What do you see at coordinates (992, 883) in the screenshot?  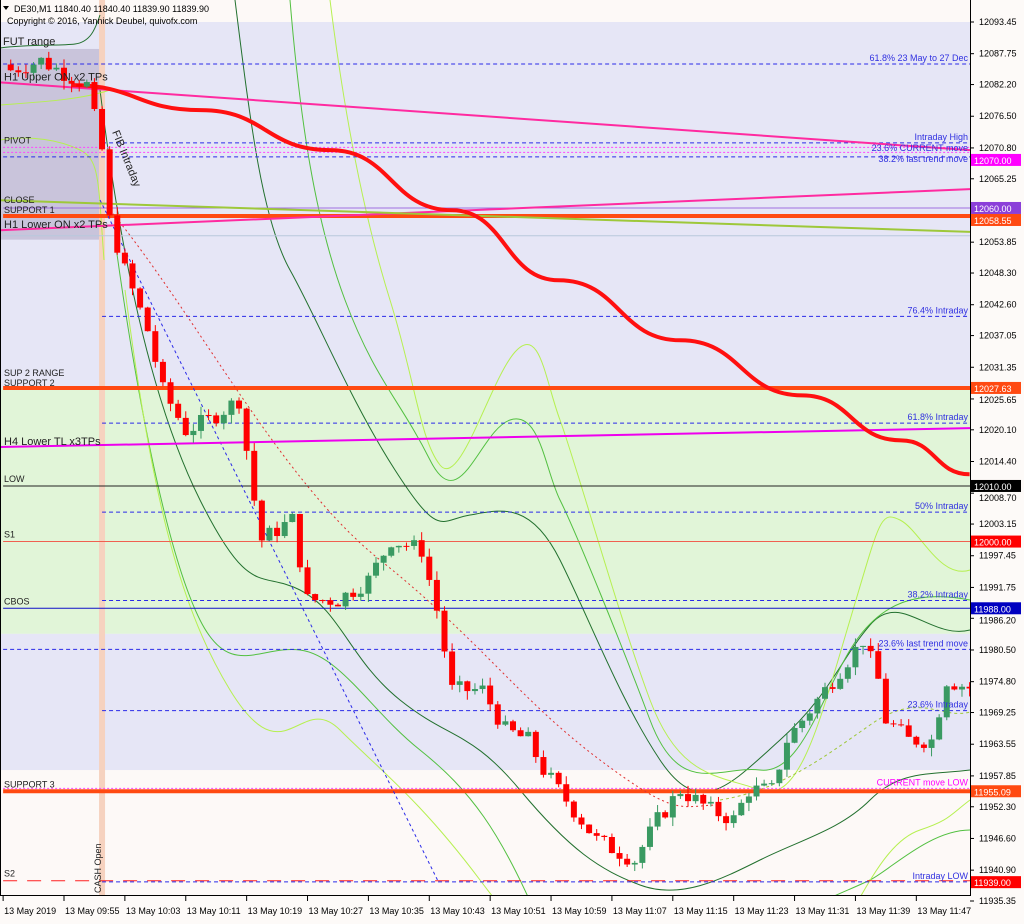 I see `price-tag-label: 11939.00` at bounding box center [992, 883].